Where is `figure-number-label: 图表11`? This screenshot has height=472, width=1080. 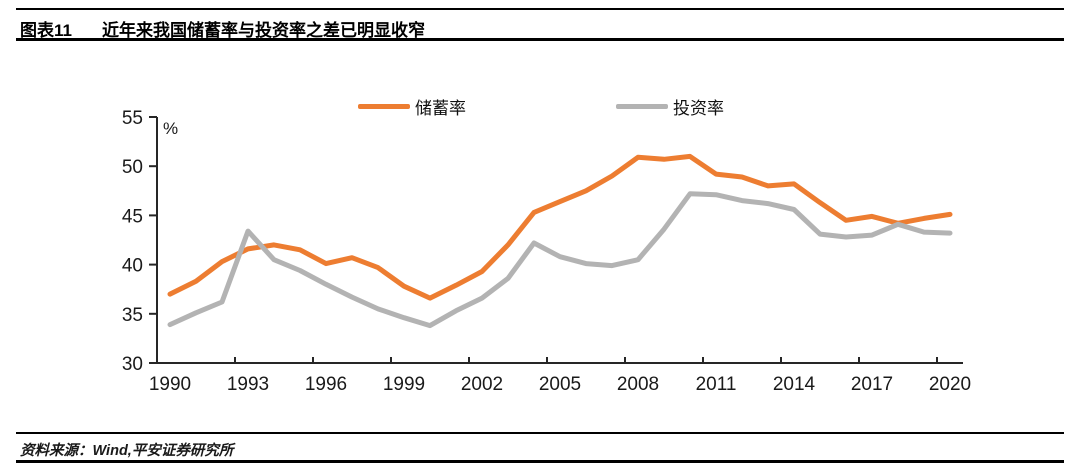
figure-number-label: 图表11 is located at coordinates (46, 30).